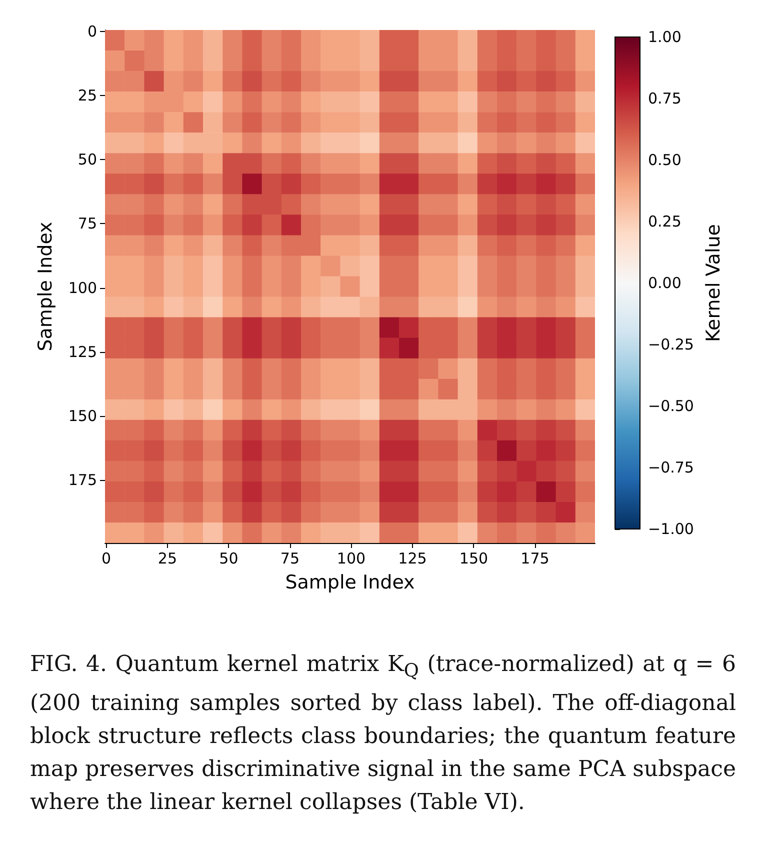  Describe the element at coordinates (87, 95) in the screenshot. I see `y-tick-label: 25` at that location.